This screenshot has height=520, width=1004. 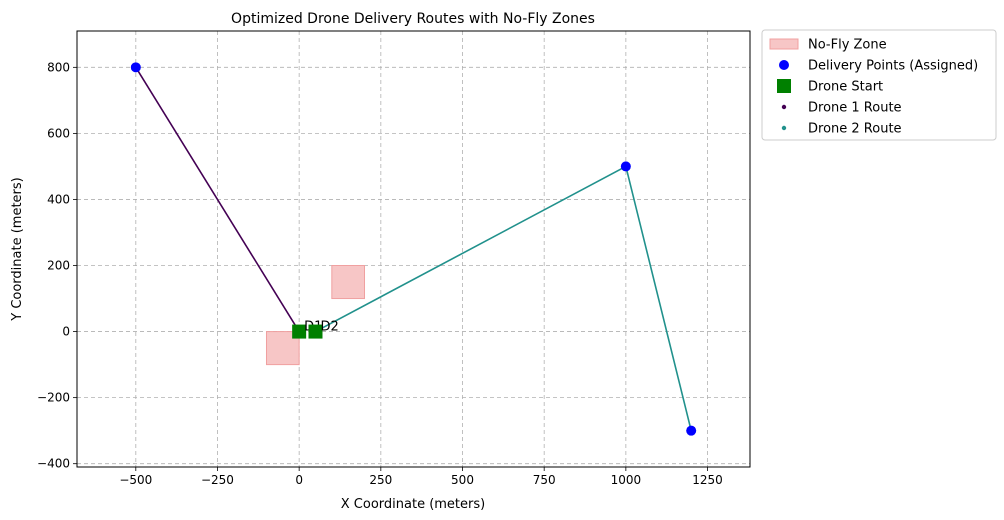 What do you see at coordinates (784, 44) in the screenshot?
I see `legend-swatch-no-fly-zone` at bounding box center [784, 44].